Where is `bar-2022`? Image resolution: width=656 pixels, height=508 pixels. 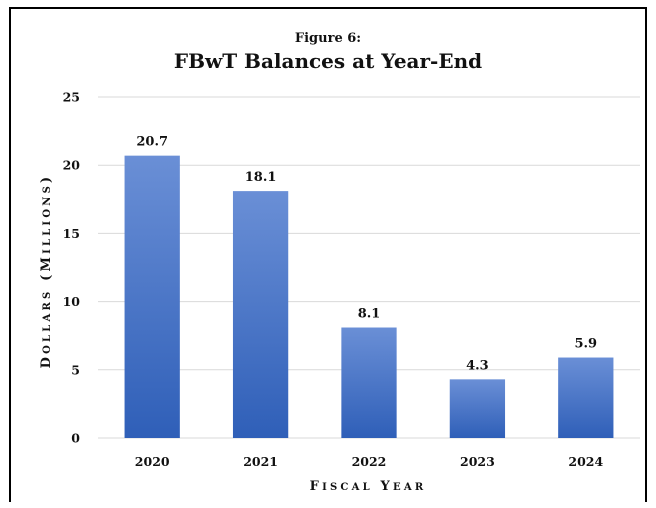 bar-2022 is located at coordinates (369, 382).